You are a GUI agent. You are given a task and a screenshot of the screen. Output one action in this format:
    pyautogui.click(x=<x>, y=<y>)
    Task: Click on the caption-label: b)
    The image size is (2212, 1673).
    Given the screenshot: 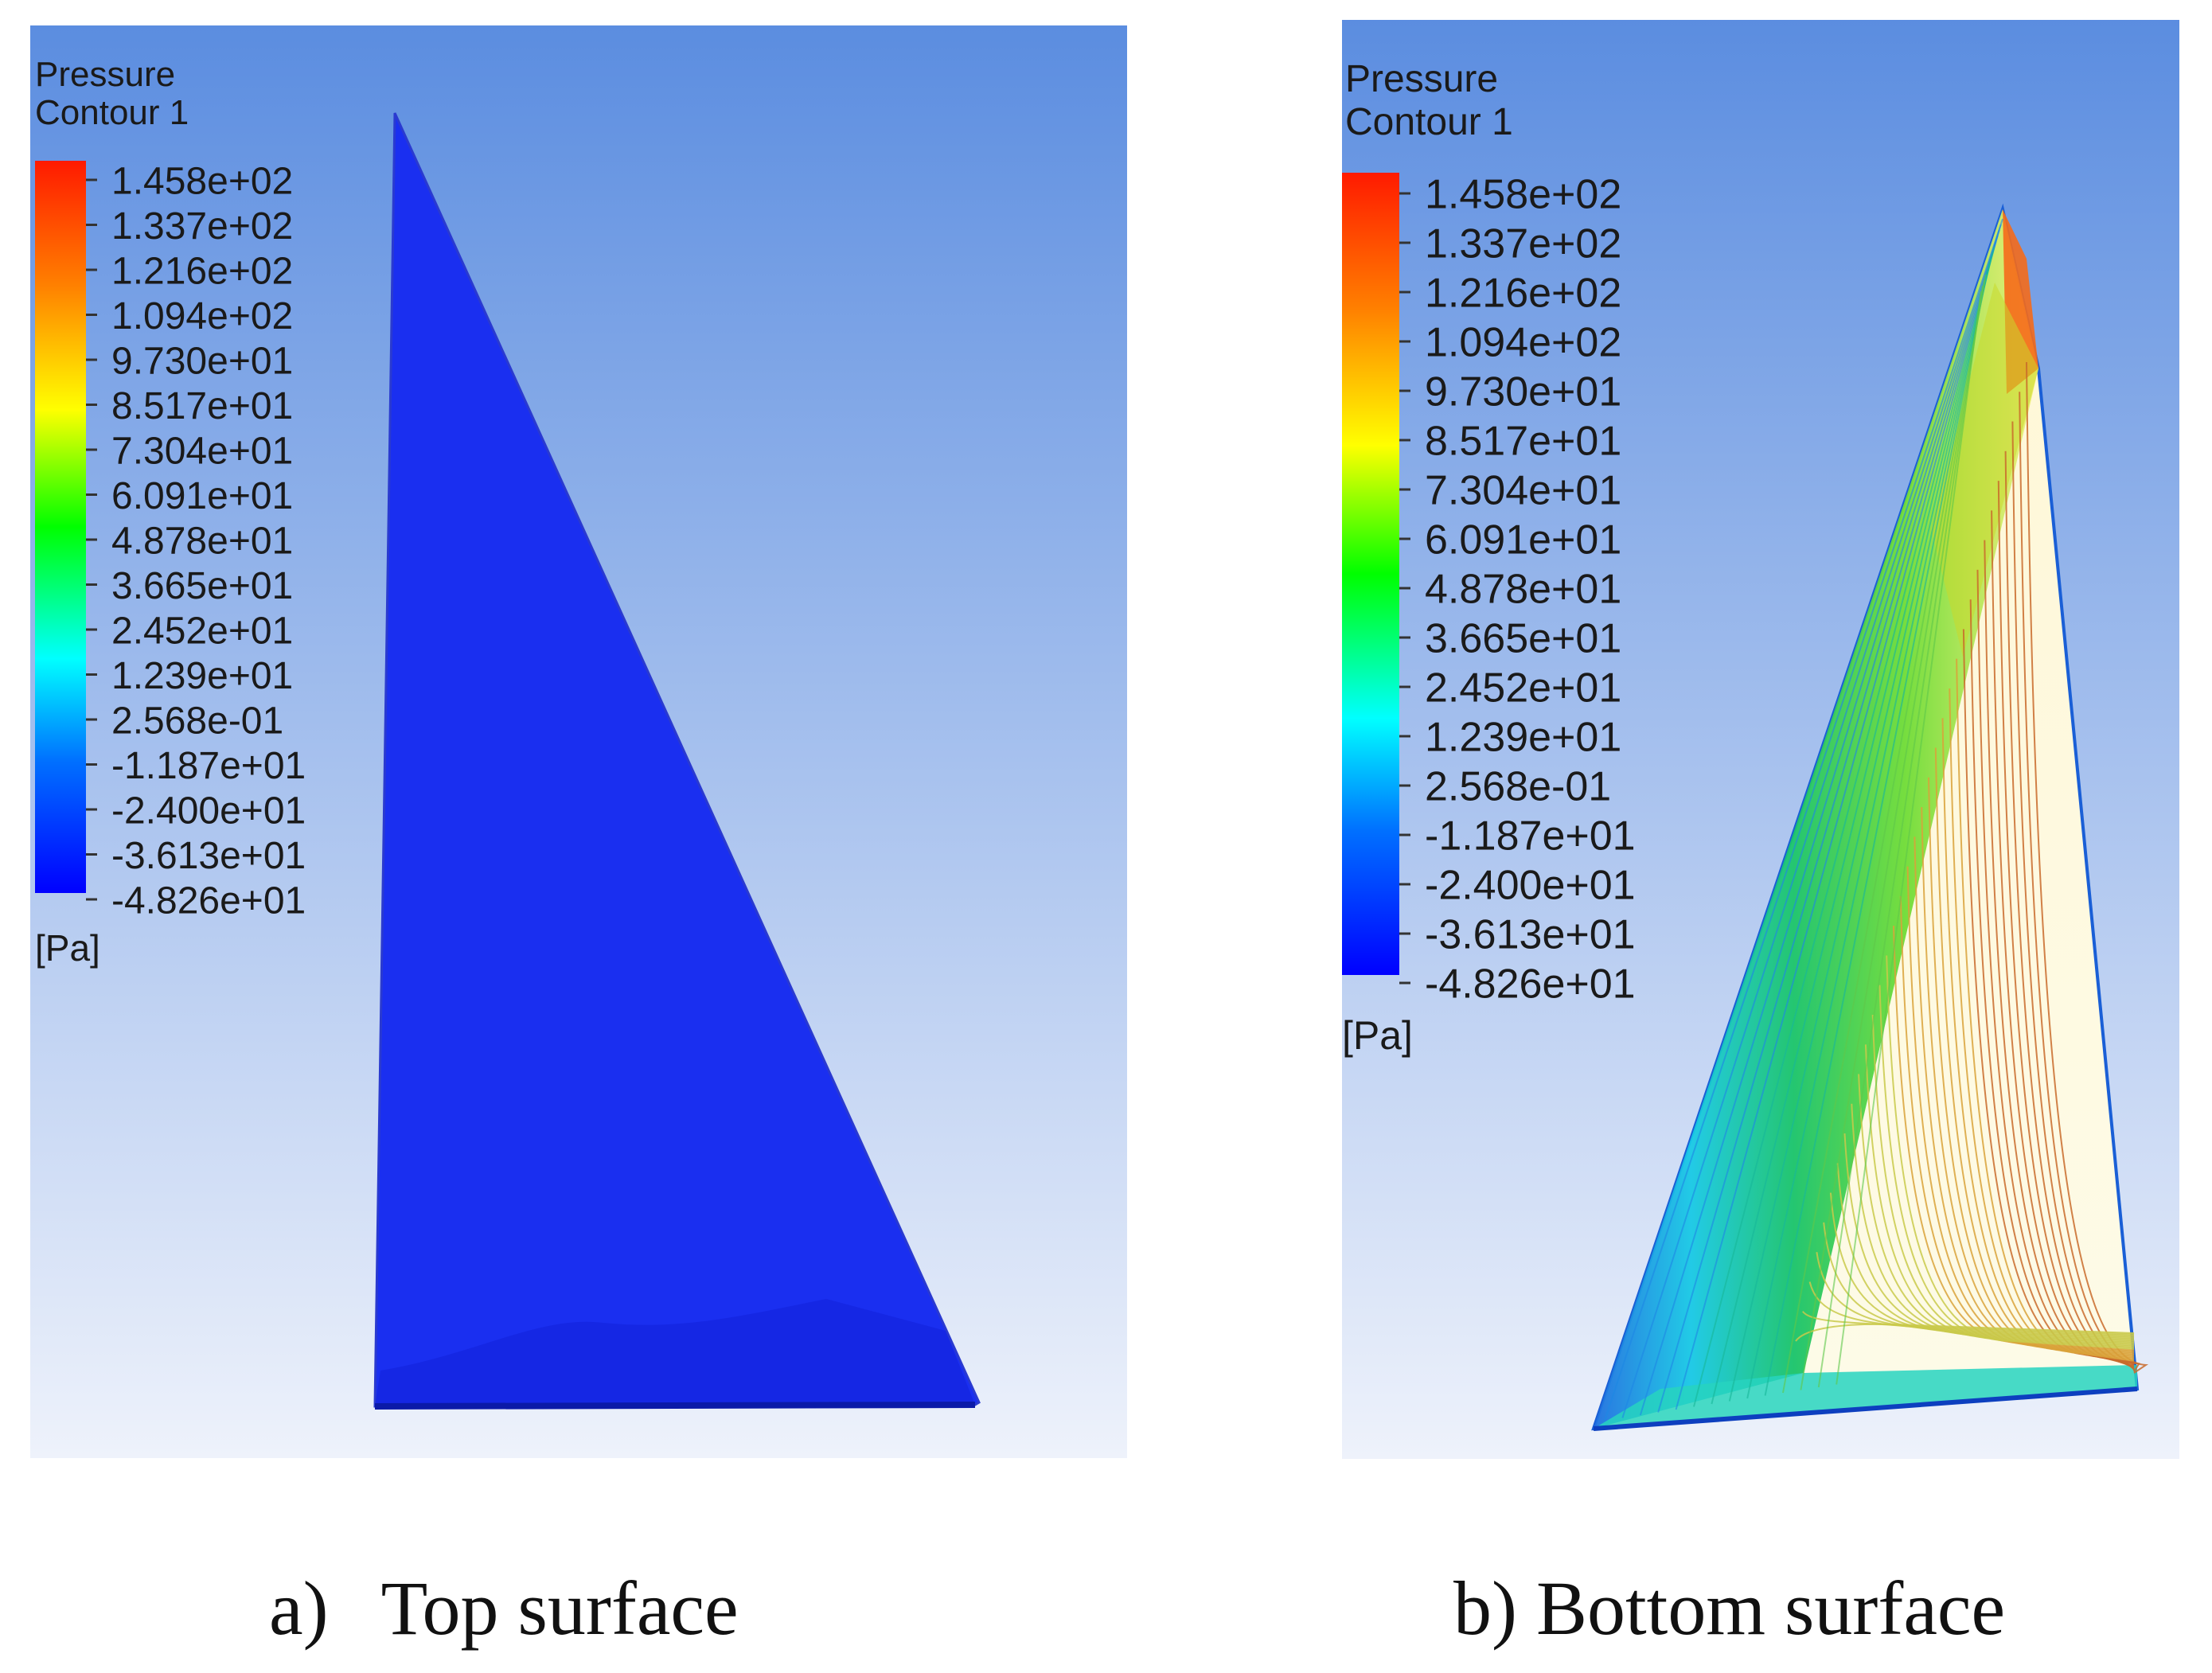 What is the action you would take?
    pyautogui.click(x=1485, y=1608)
    